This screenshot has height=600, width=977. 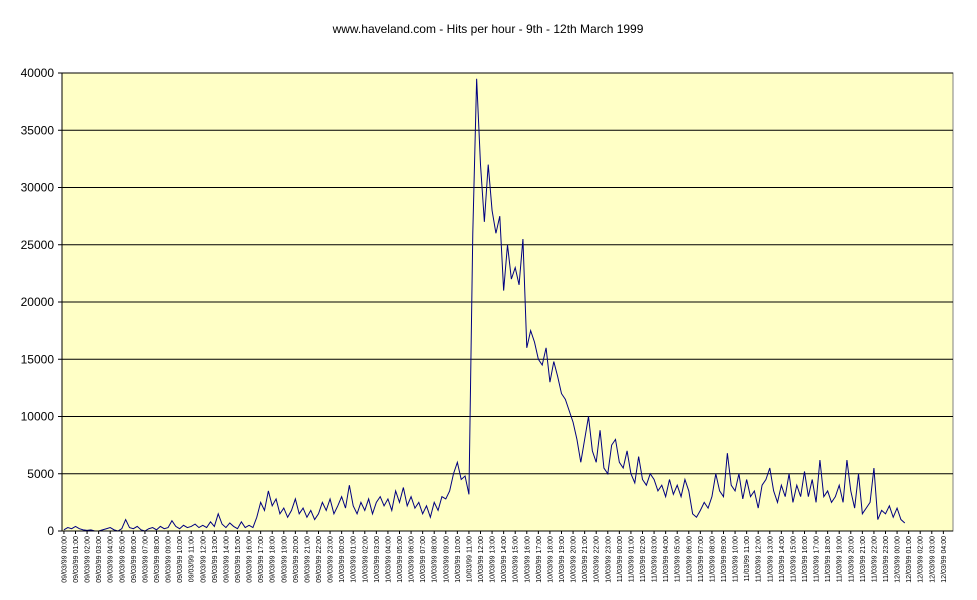 What do you see at coordinates (770, 559) in the screenshot?
I see `x-tick-label: 11/03/99 13:00` at bounding box center [770, 559].